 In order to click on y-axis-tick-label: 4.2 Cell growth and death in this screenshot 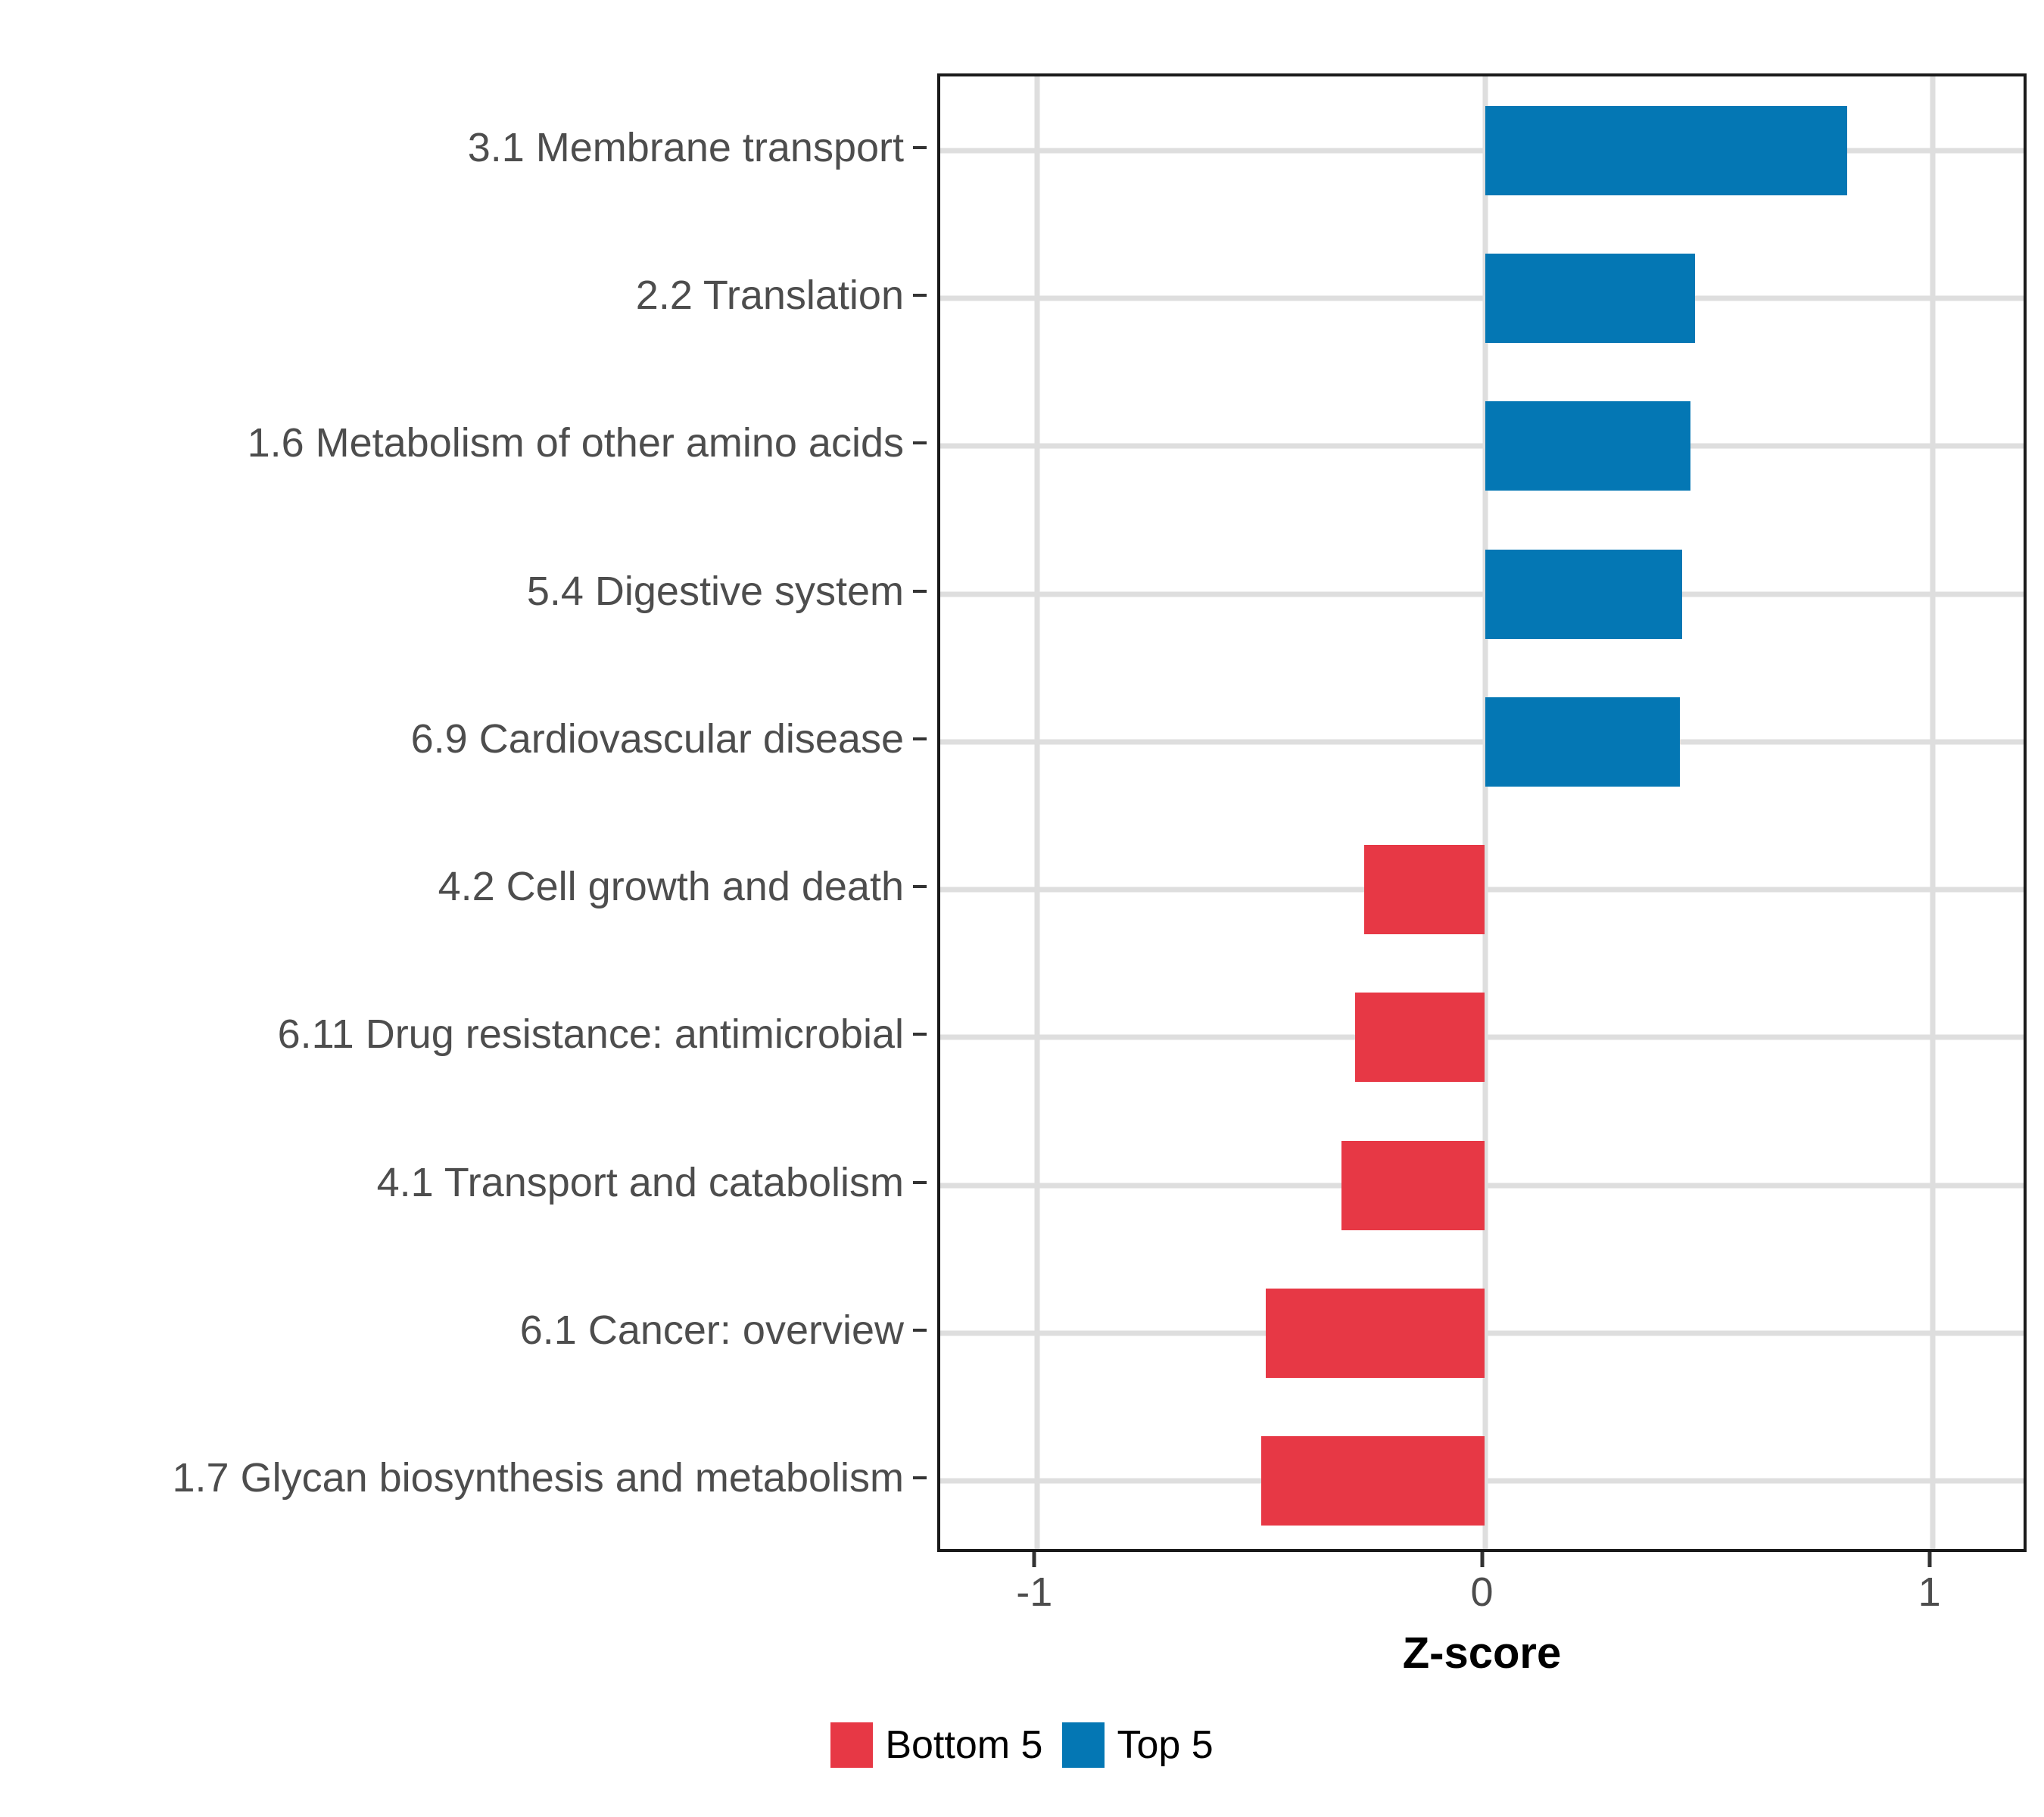, I will do `click(671, 887)`.